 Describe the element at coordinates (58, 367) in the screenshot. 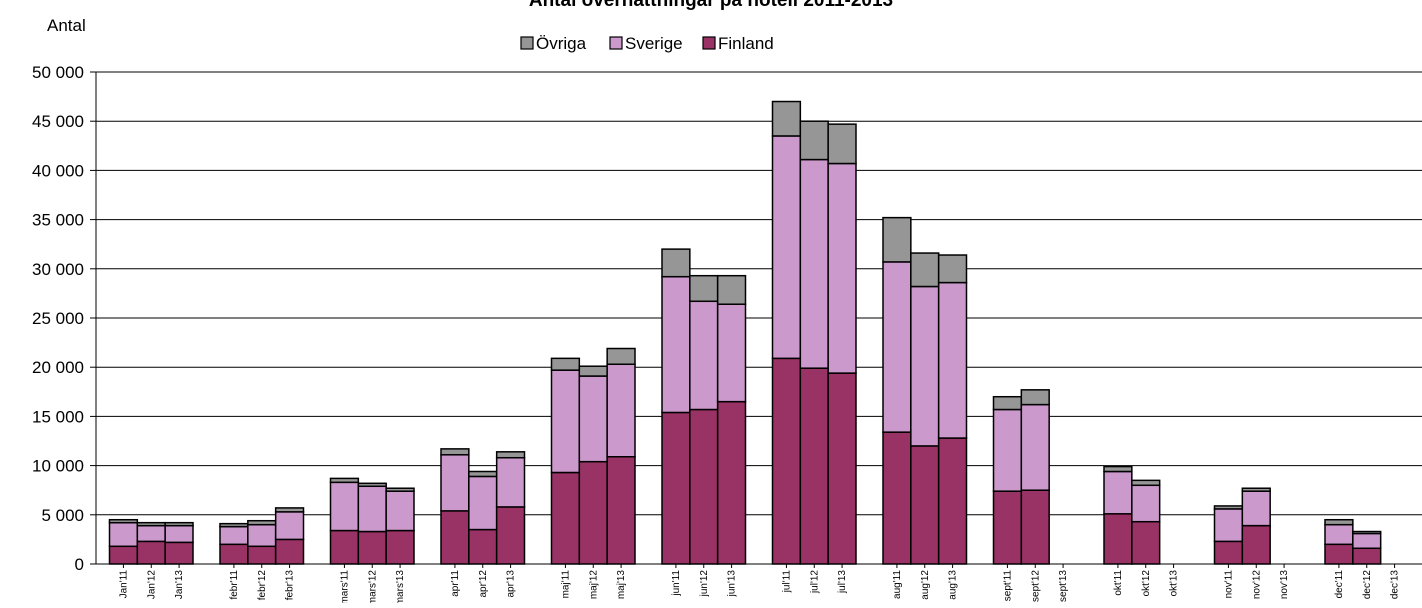

I see `y-tick-label: 20 000` at that location.